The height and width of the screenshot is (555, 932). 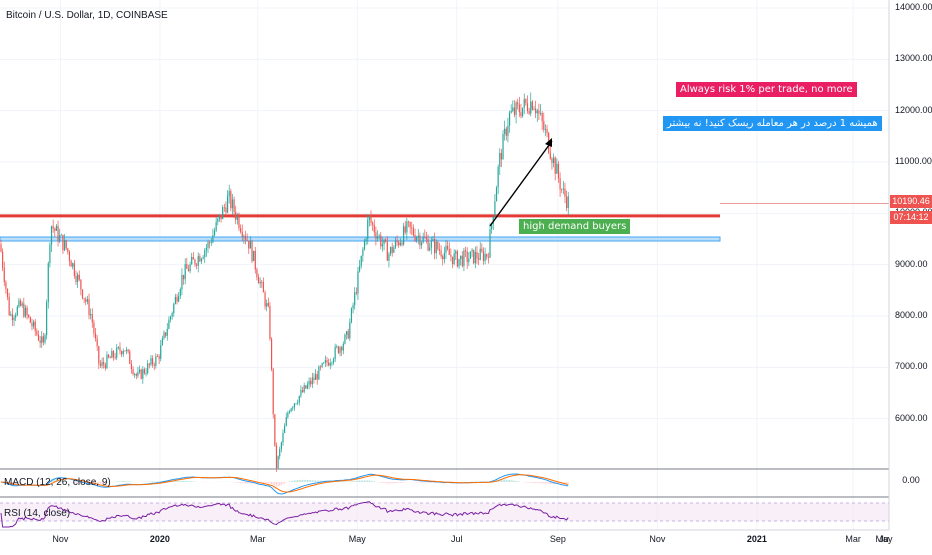 What do you see at coordinates (913, 161) in the screenshot?
I see `price-tick-label: 11000.00` at bounding box center [913, 161].